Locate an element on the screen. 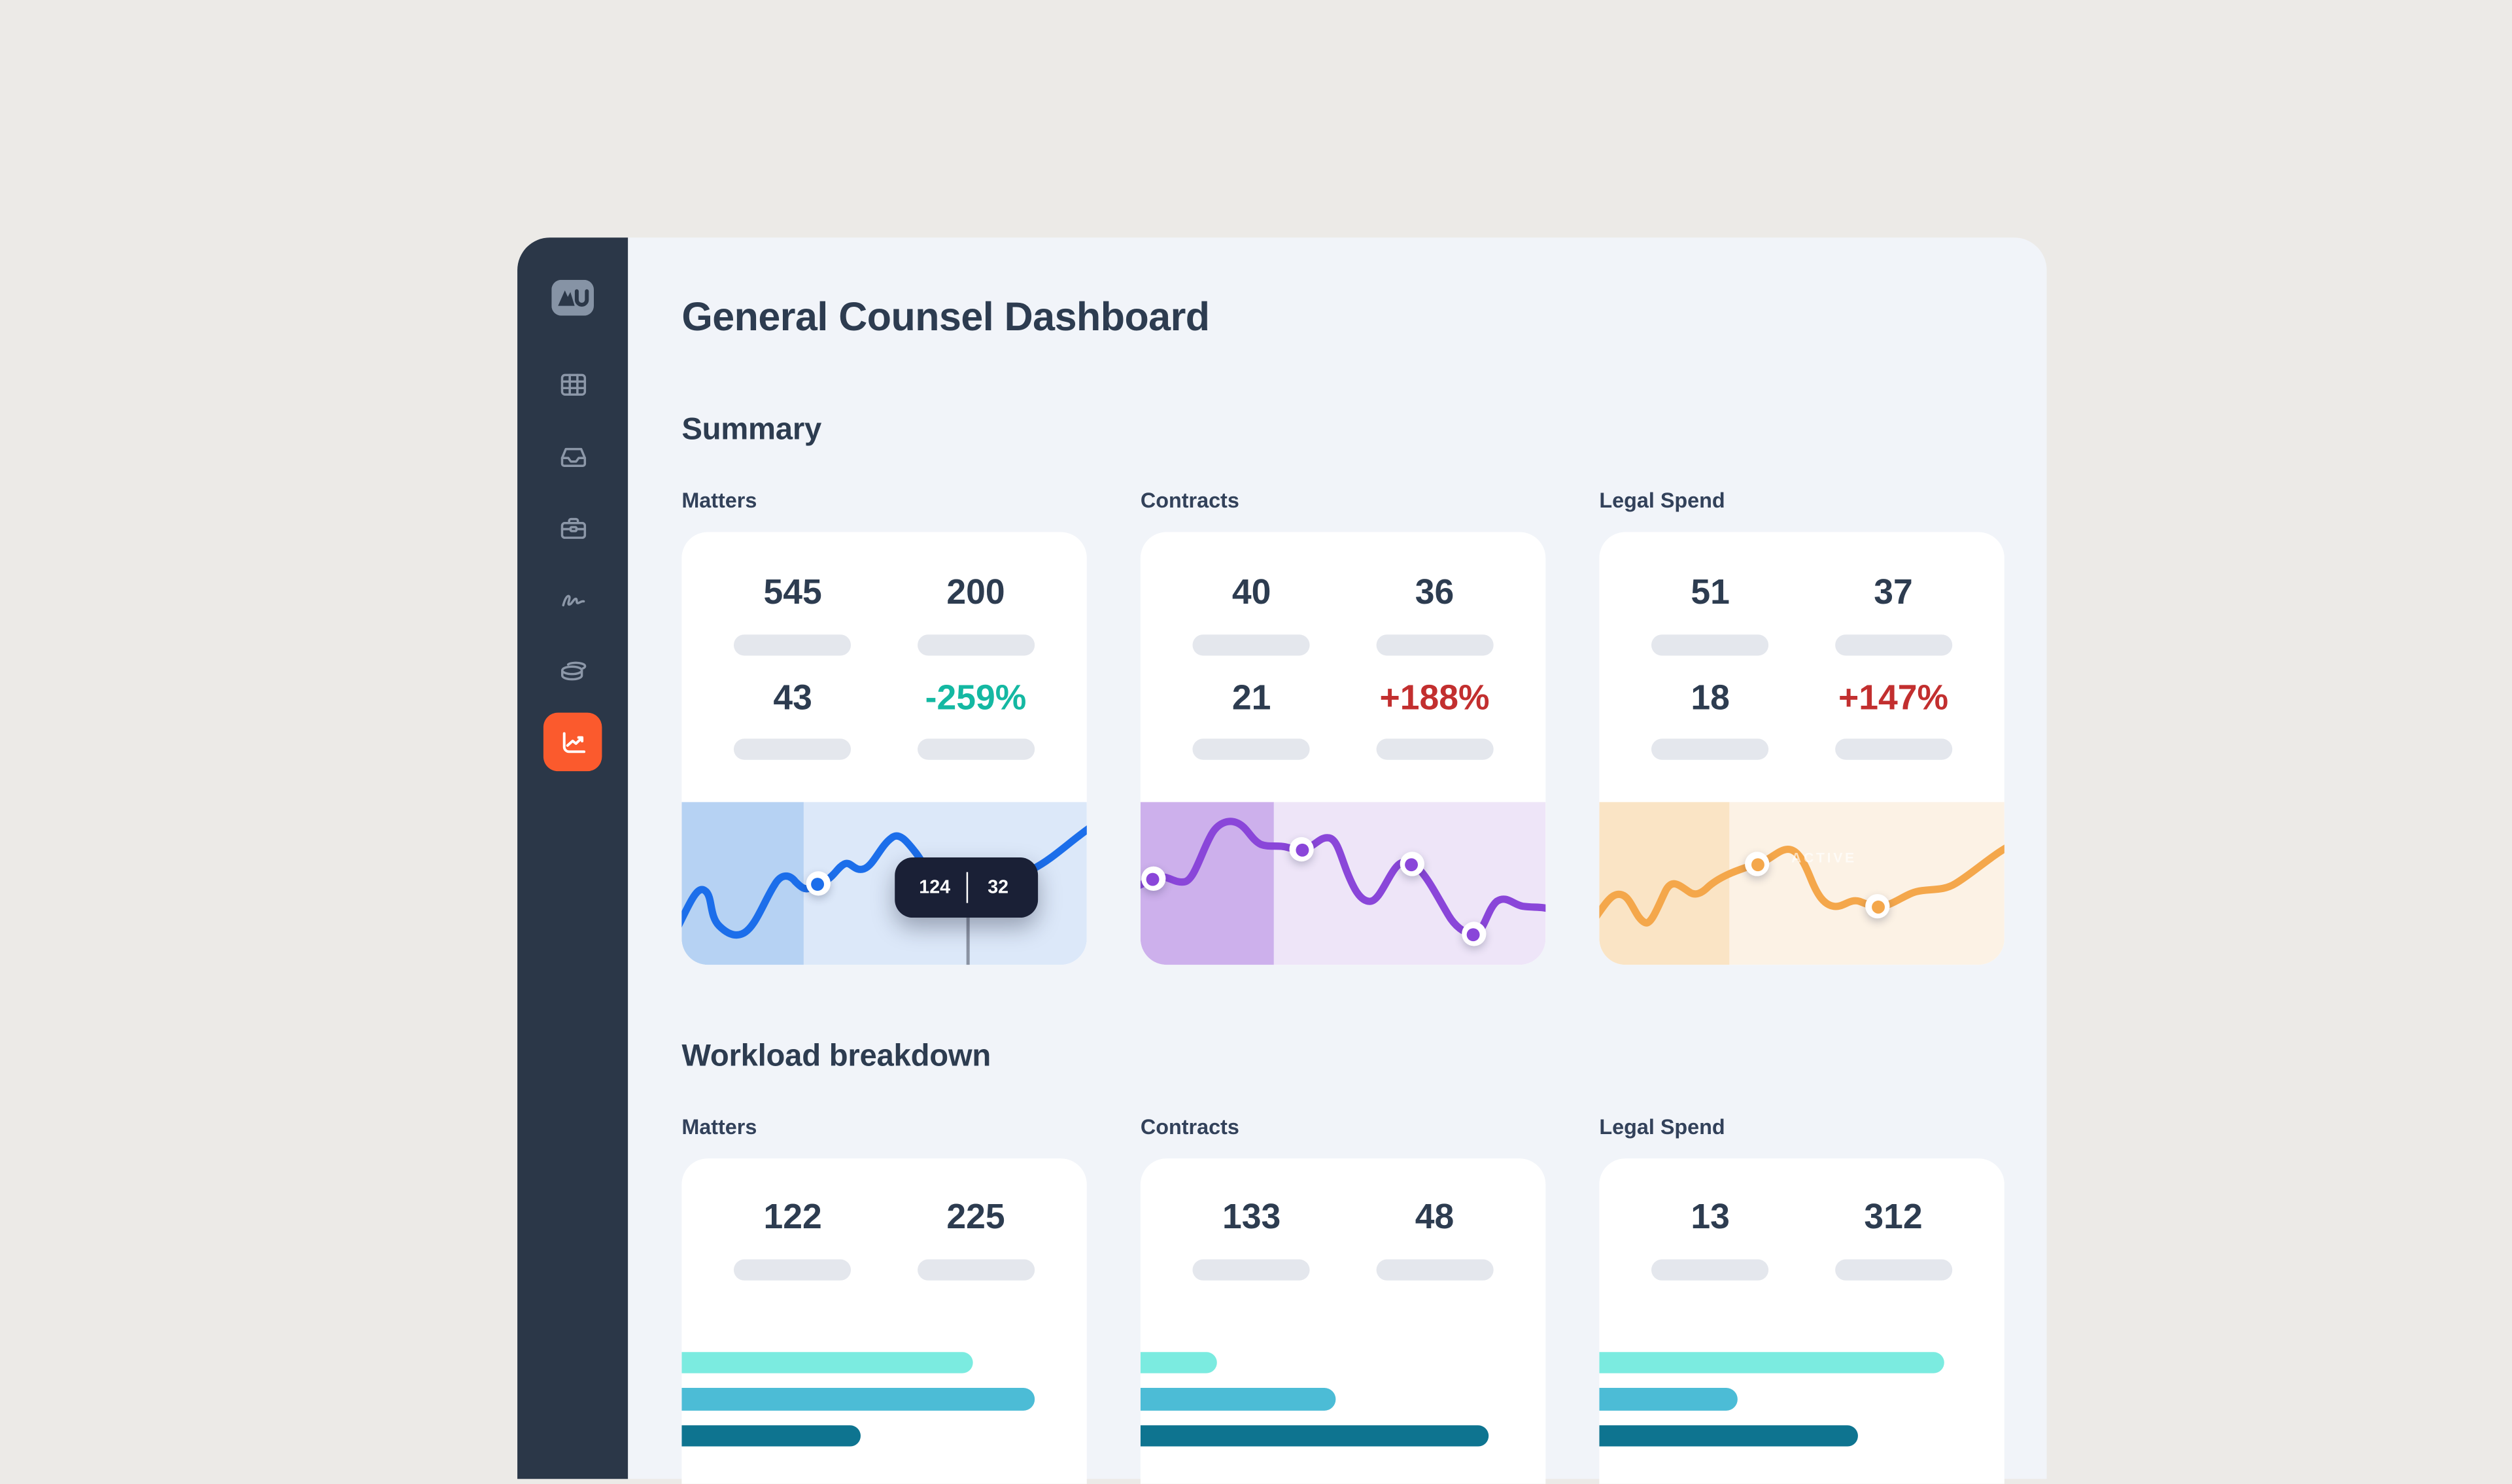 The image size is (2512, 1484). sparkline-legal-spend: ACTIVE is located at coordinates (1802, 883).